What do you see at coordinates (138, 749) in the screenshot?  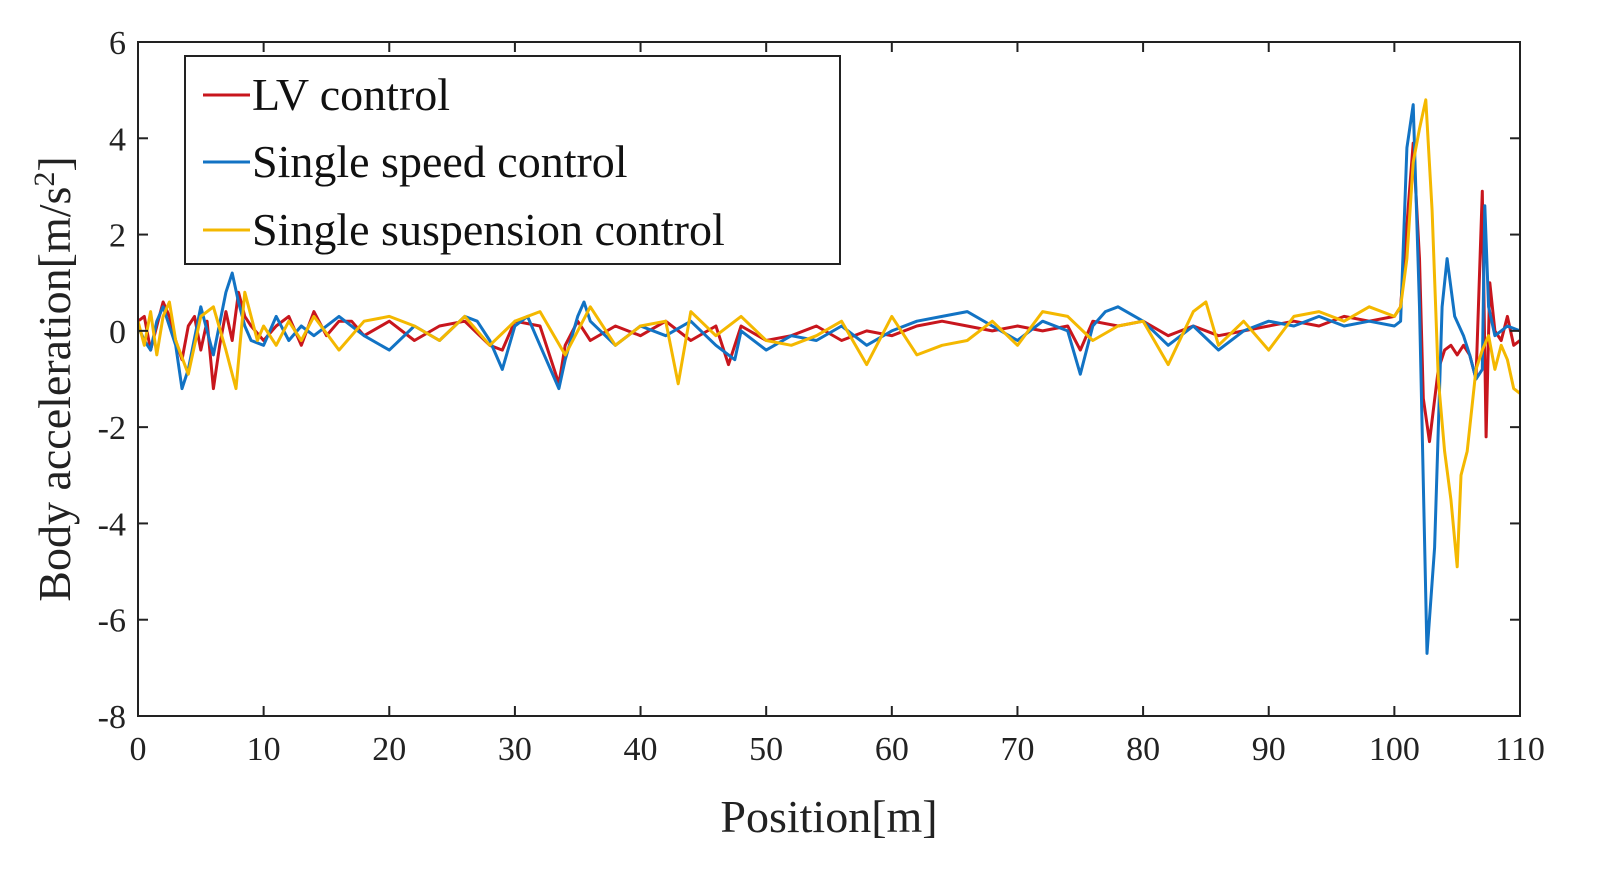 I see `x-tick-label: 0` at bounding box center [138, 749].